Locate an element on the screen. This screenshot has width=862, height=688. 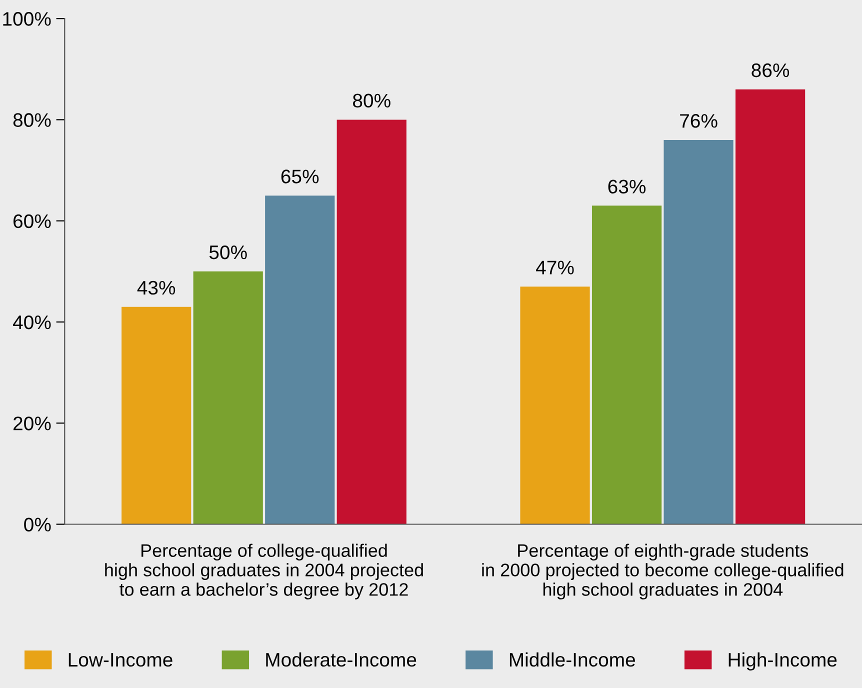
data-label: 43% is located at coordinates (156, 287).